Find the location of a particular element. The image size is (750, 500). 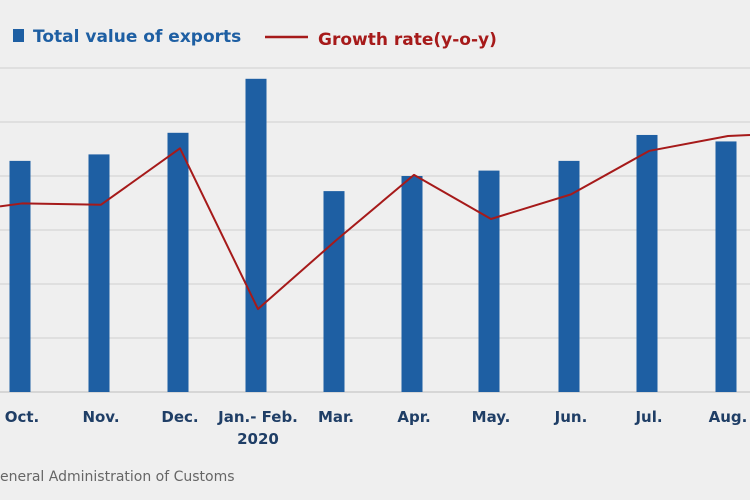

x-tick-label-8: Jul. is located at coordinates (648, 417).